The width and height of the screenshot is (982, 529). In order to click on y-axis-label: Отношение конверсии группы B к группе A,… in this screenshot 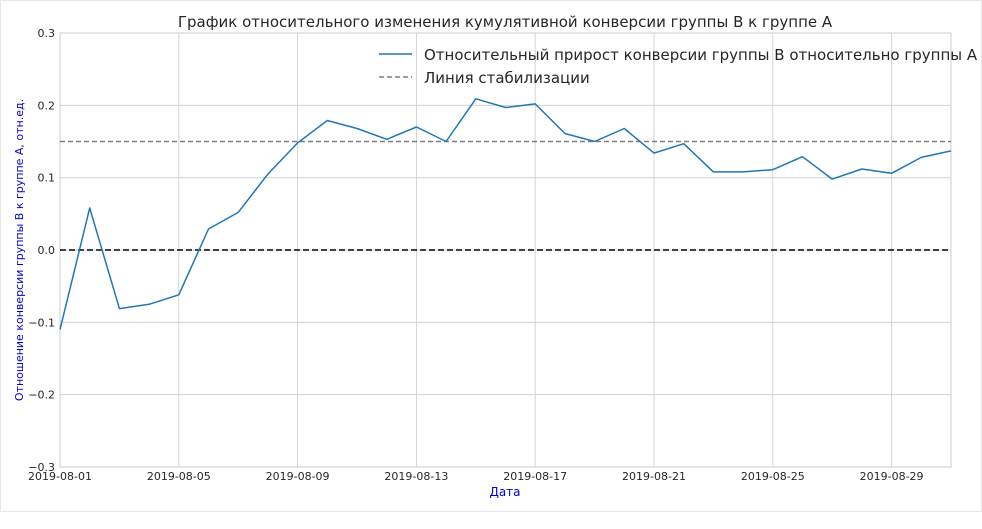, I will do `click(19, 250)`.